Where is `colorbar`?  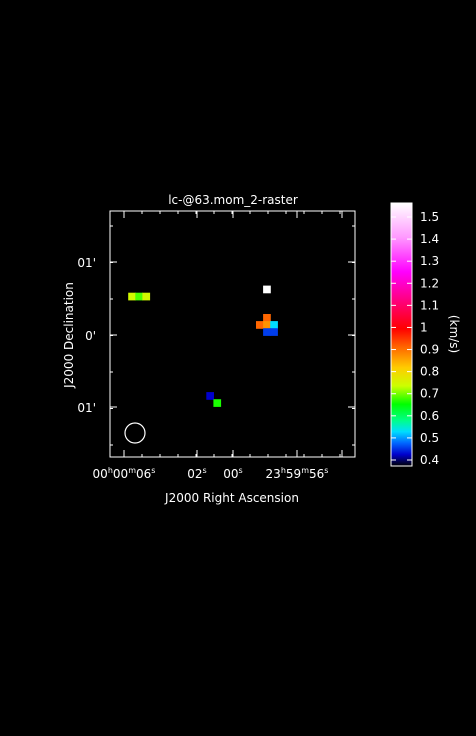
colorbar is located at coordinates (401, 334).